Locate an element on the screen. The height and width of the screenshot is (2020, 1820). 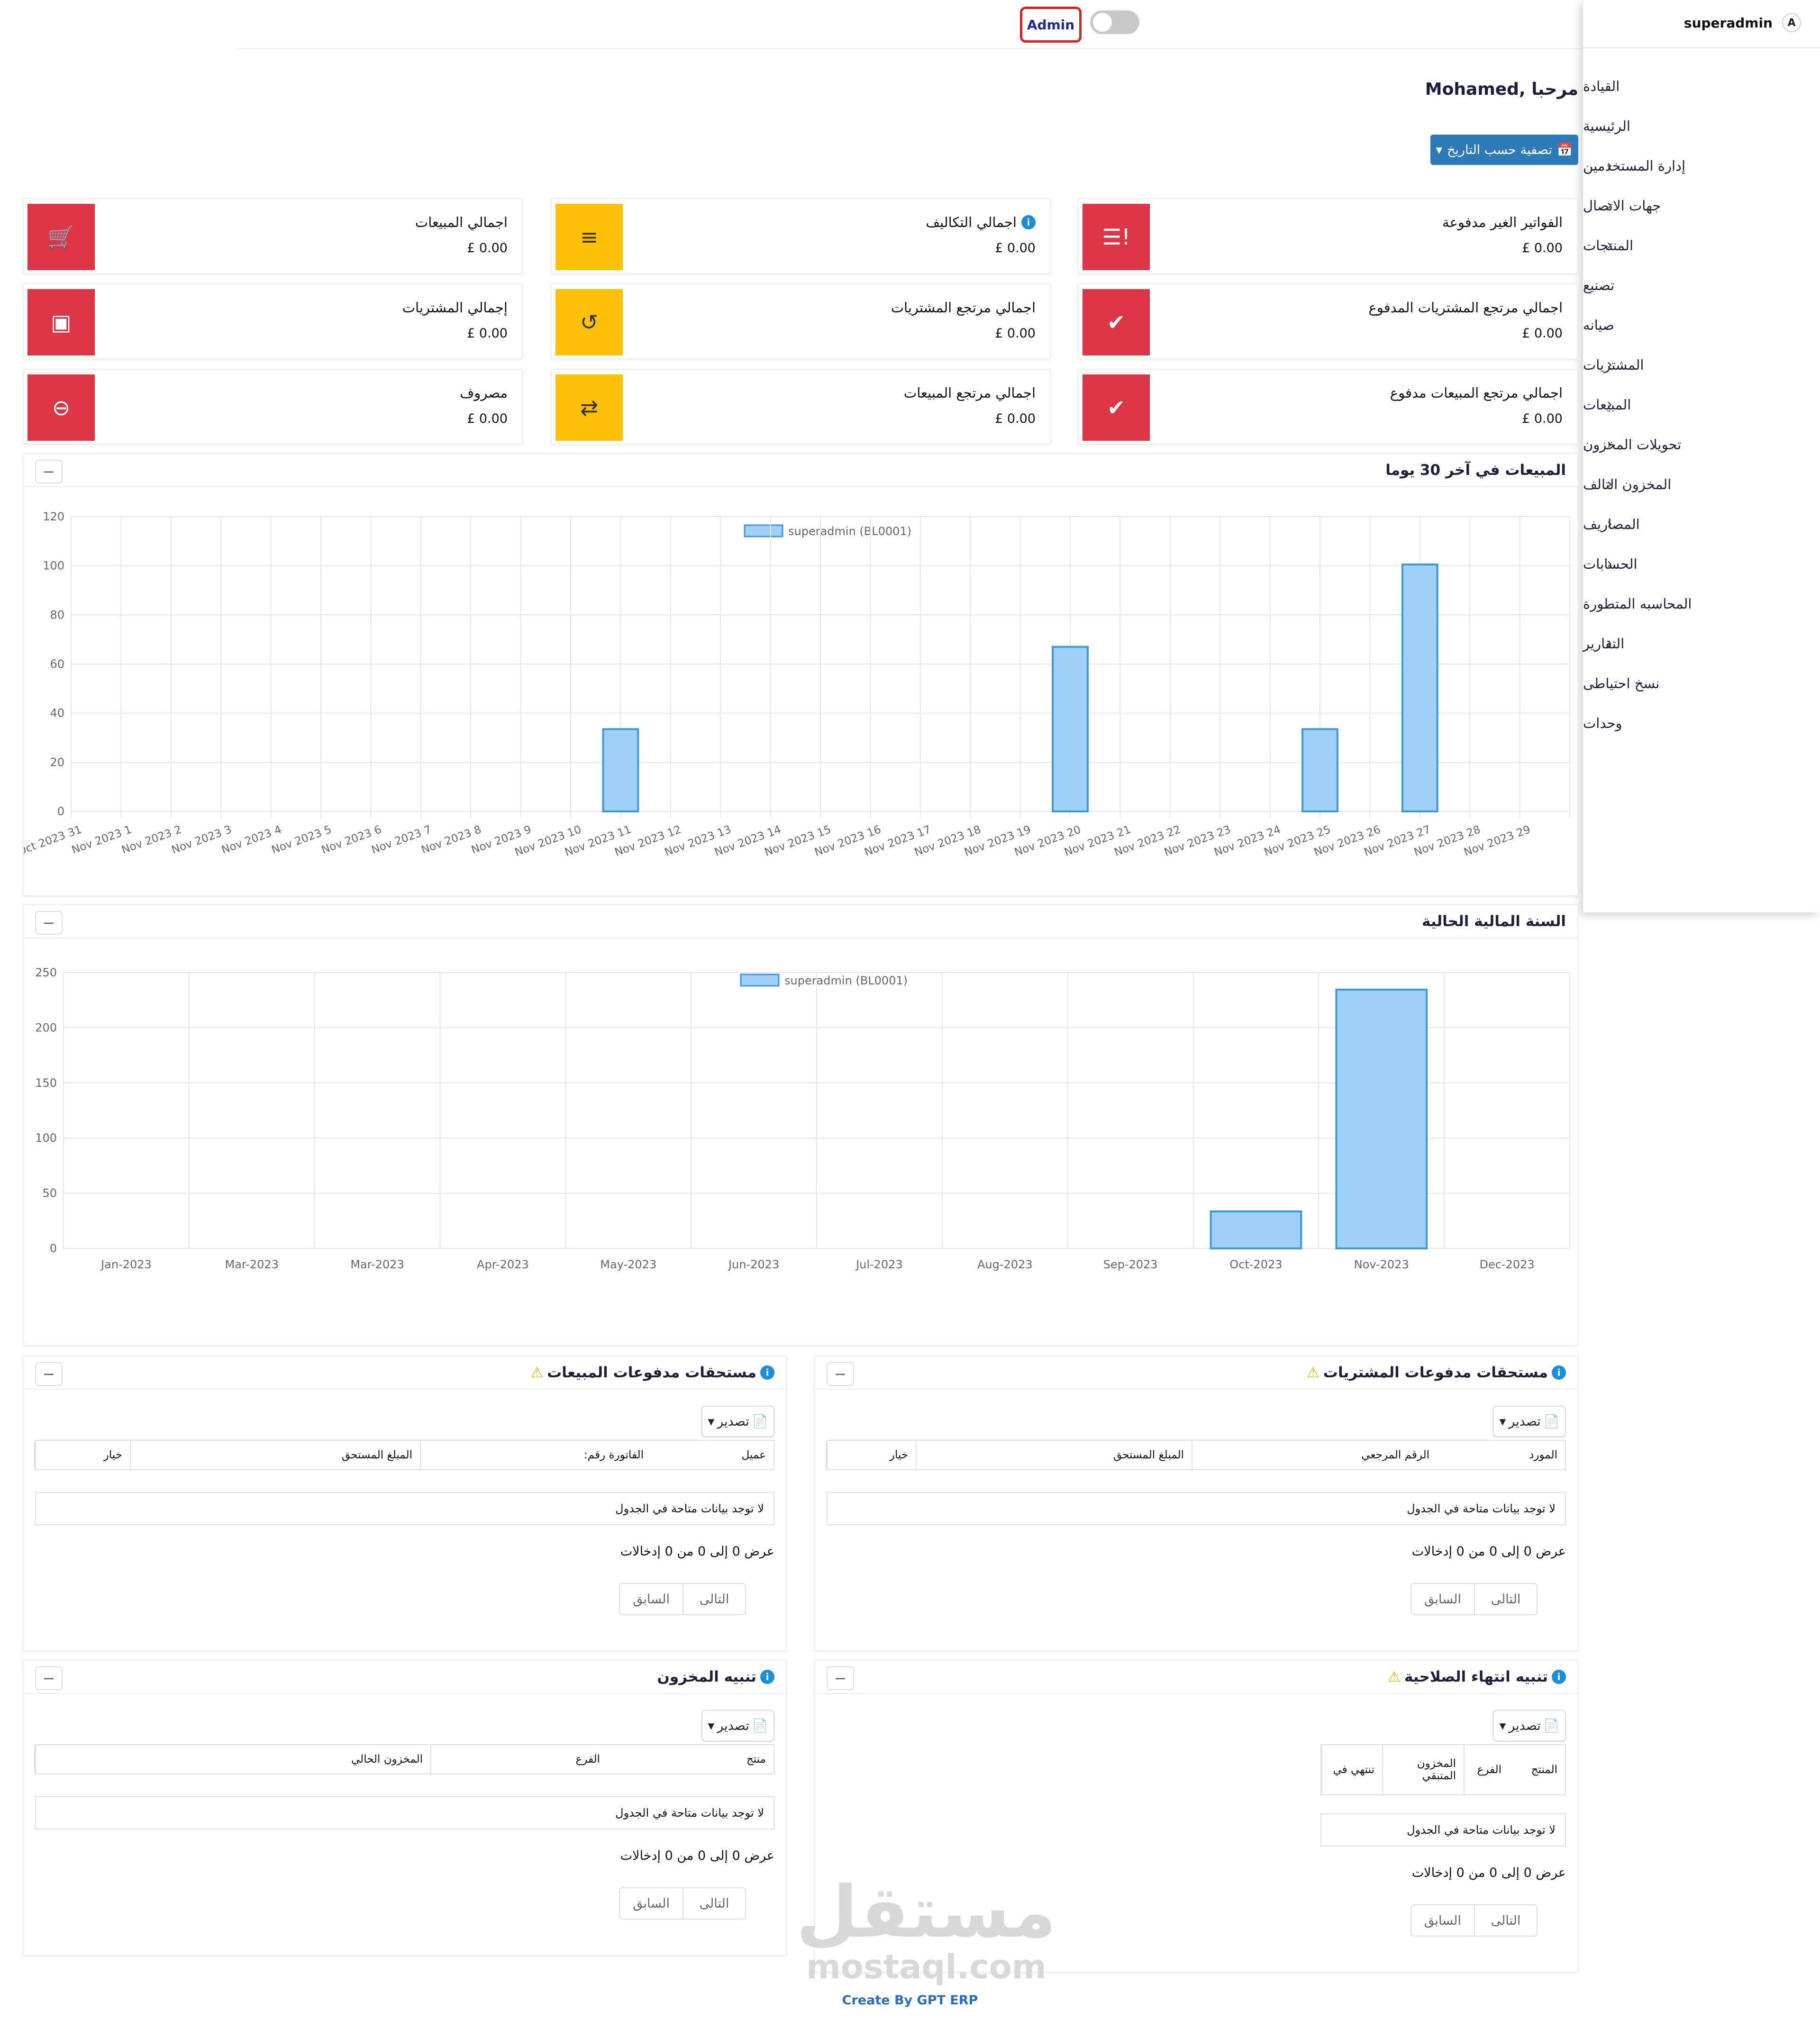
column-header: تنتهي في is located at coordinates (1351, 1770).